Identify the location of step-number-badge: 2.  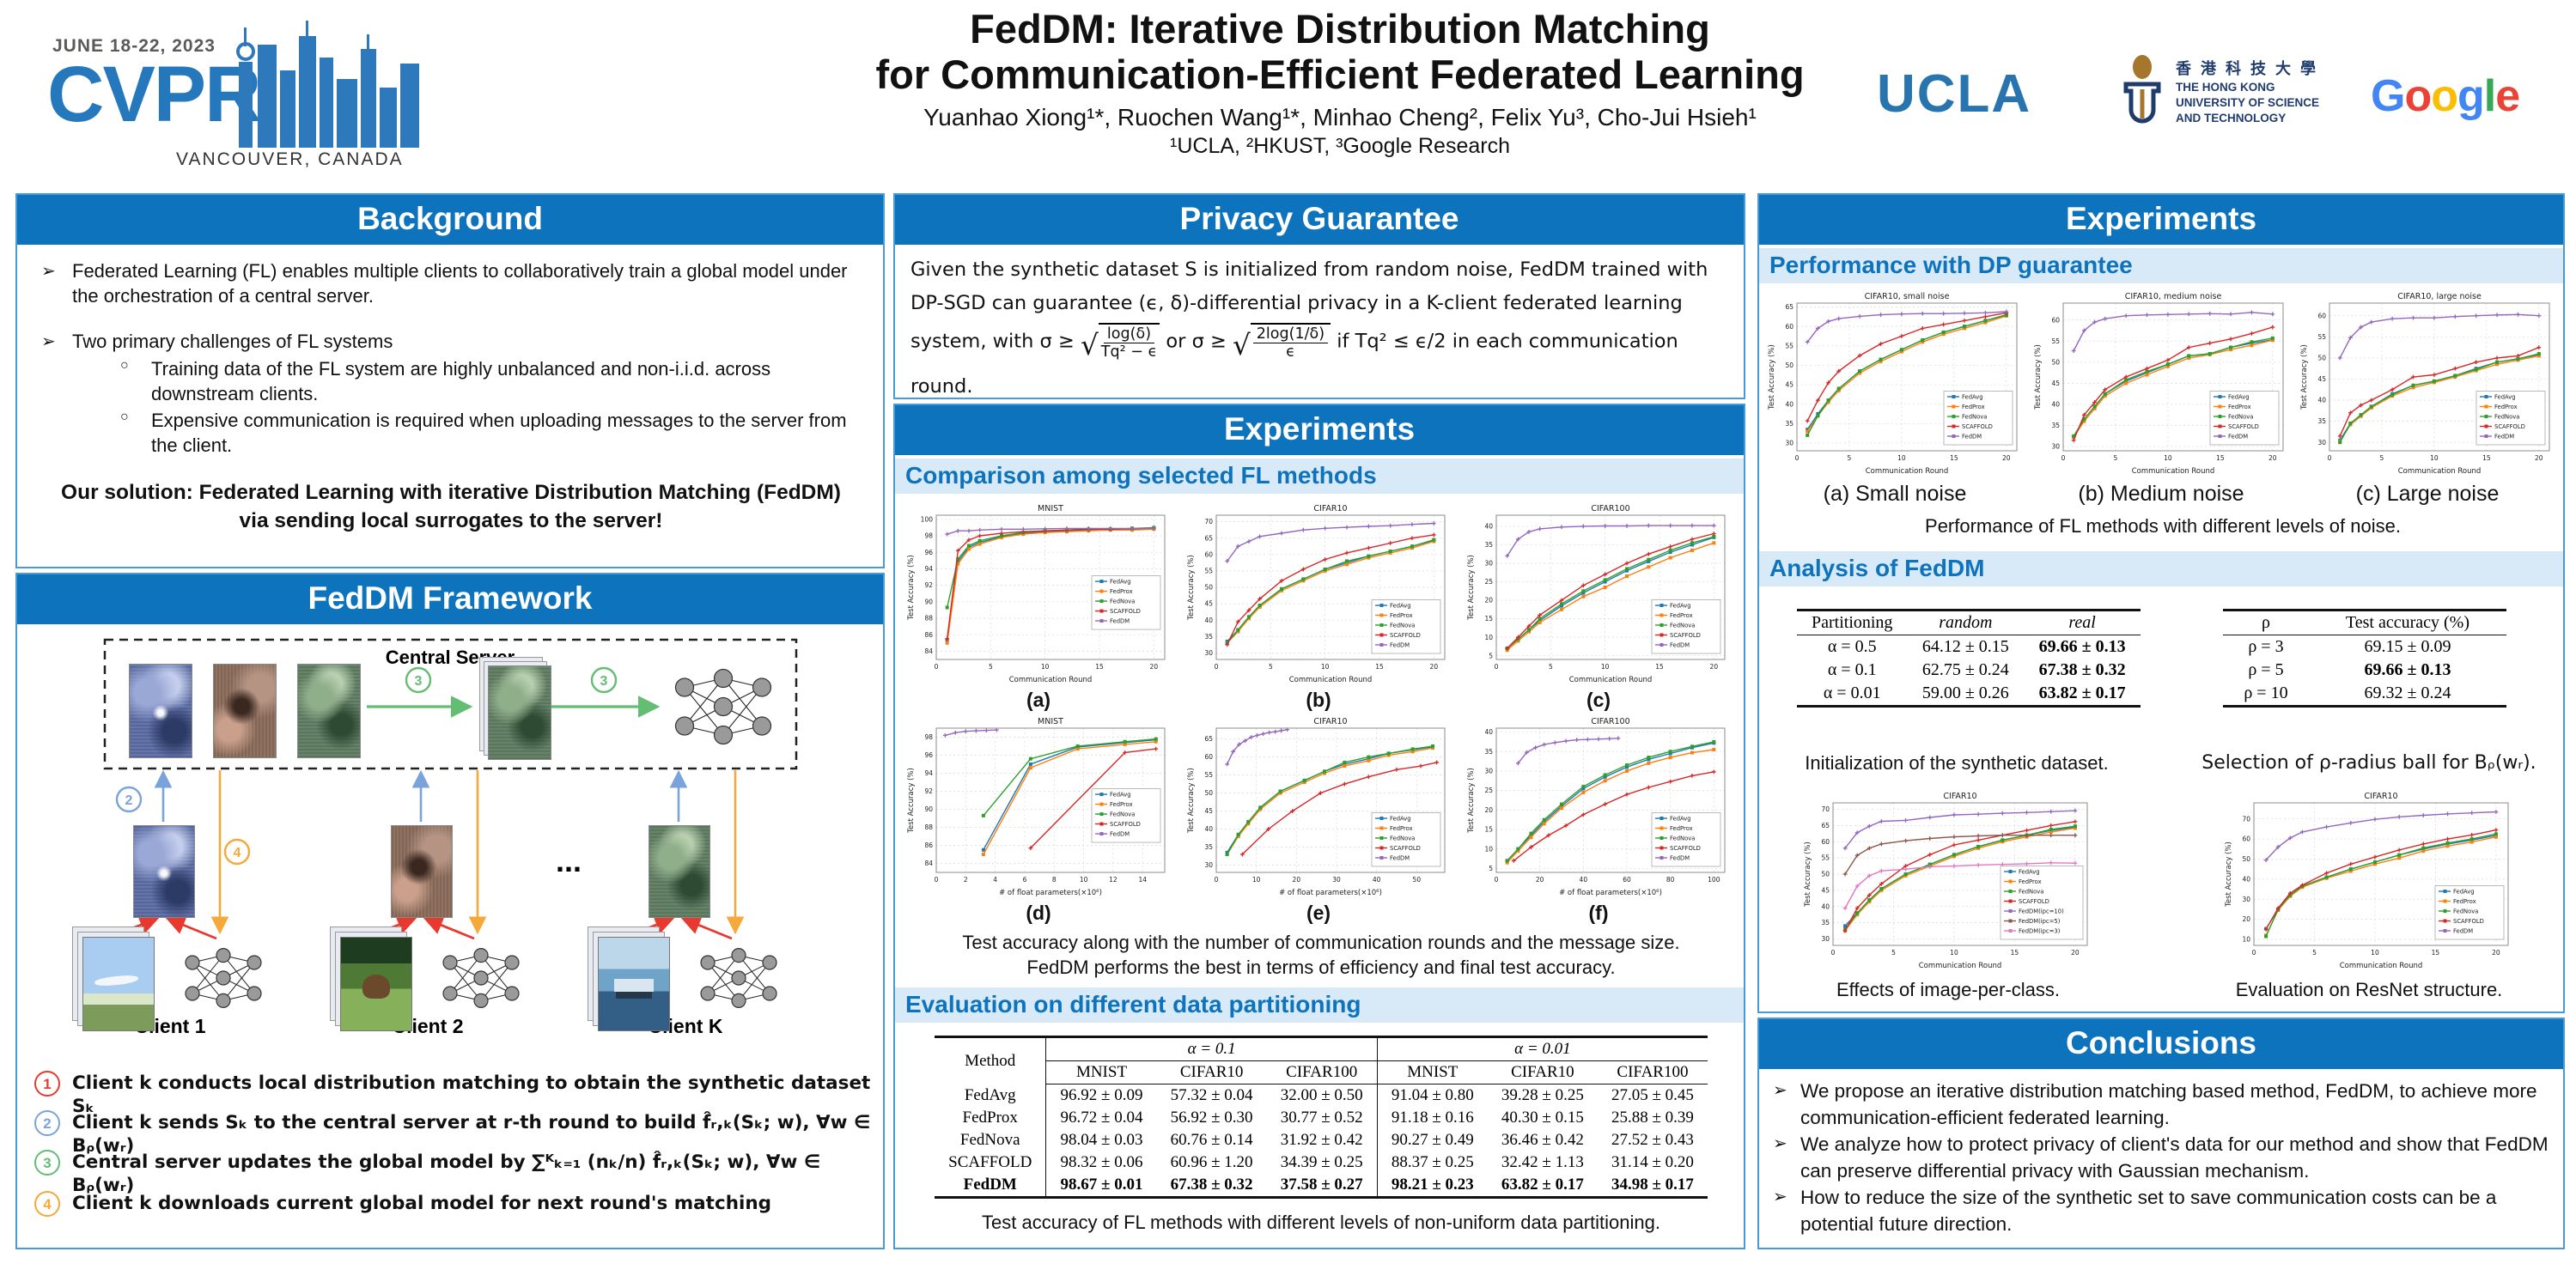
(47, 1123).